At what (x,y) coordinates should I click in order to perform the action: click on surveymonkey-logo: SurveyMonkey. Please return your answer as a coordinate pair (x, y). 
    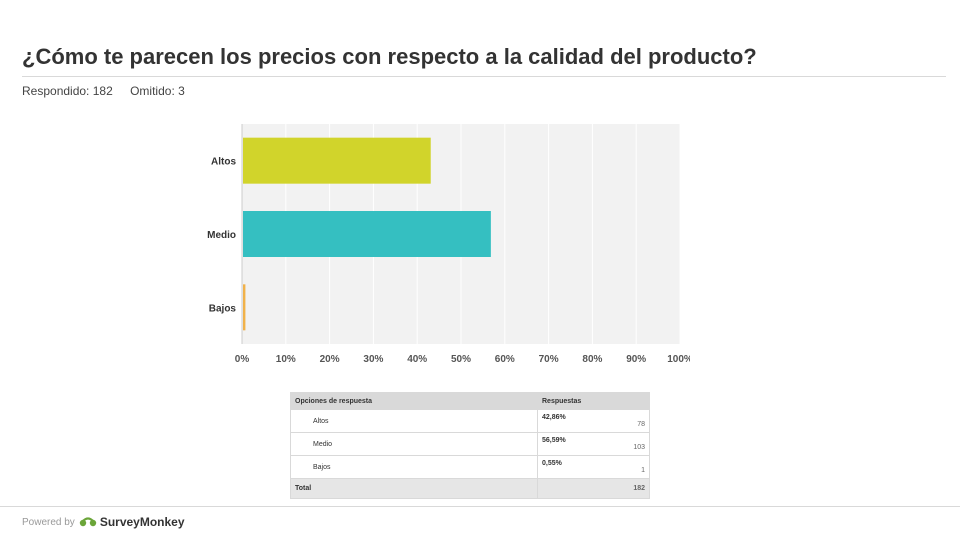
    Looking at the image, I should click on (132, 522).